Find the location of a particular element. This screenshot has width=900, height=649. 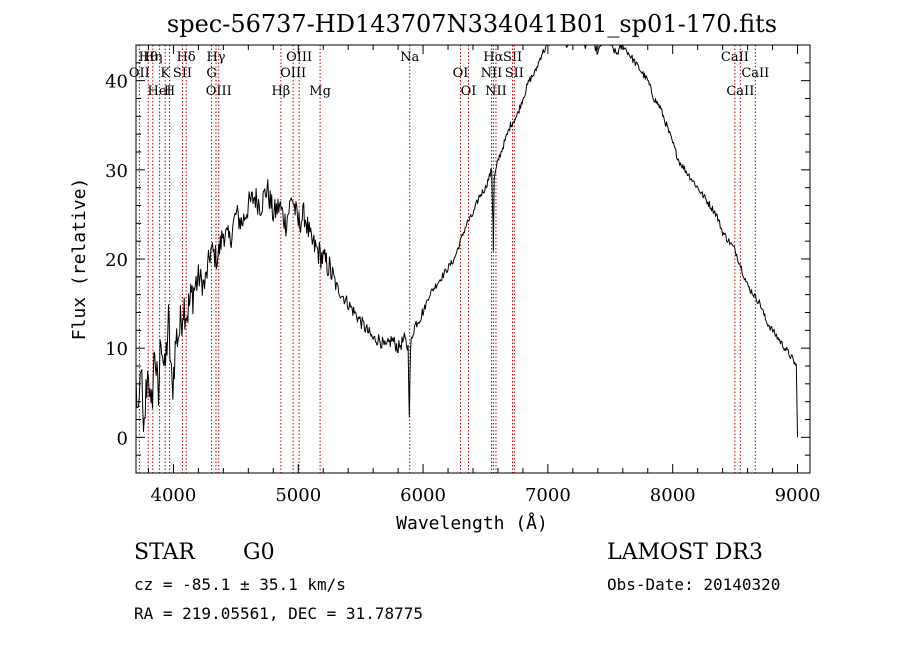

spectral-line-label: Hθ is located at coordinates (148, 57).